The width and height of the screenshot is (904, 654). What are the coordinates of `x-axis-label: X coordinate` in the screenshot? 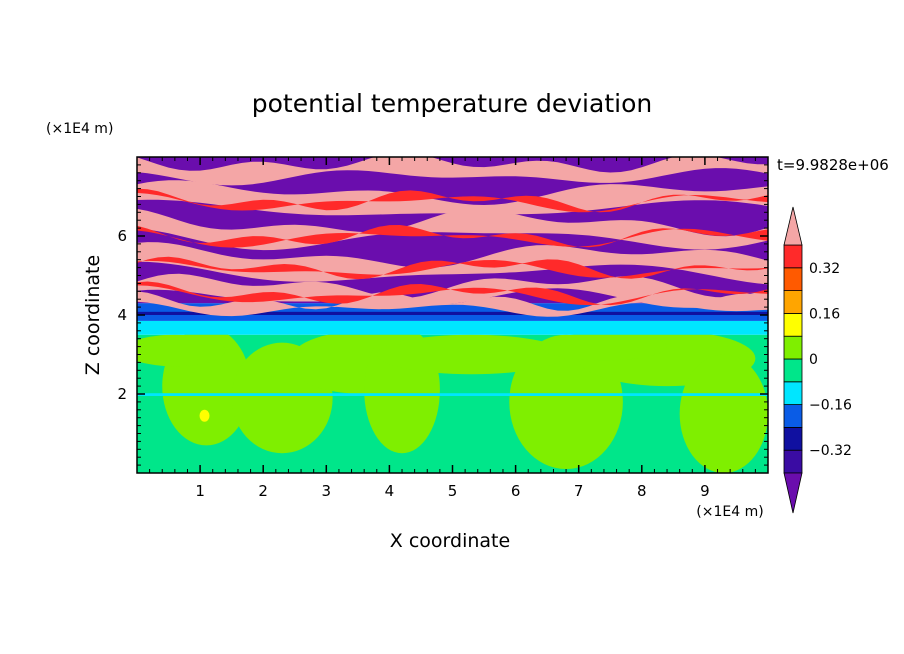 It's located at (450, 541).